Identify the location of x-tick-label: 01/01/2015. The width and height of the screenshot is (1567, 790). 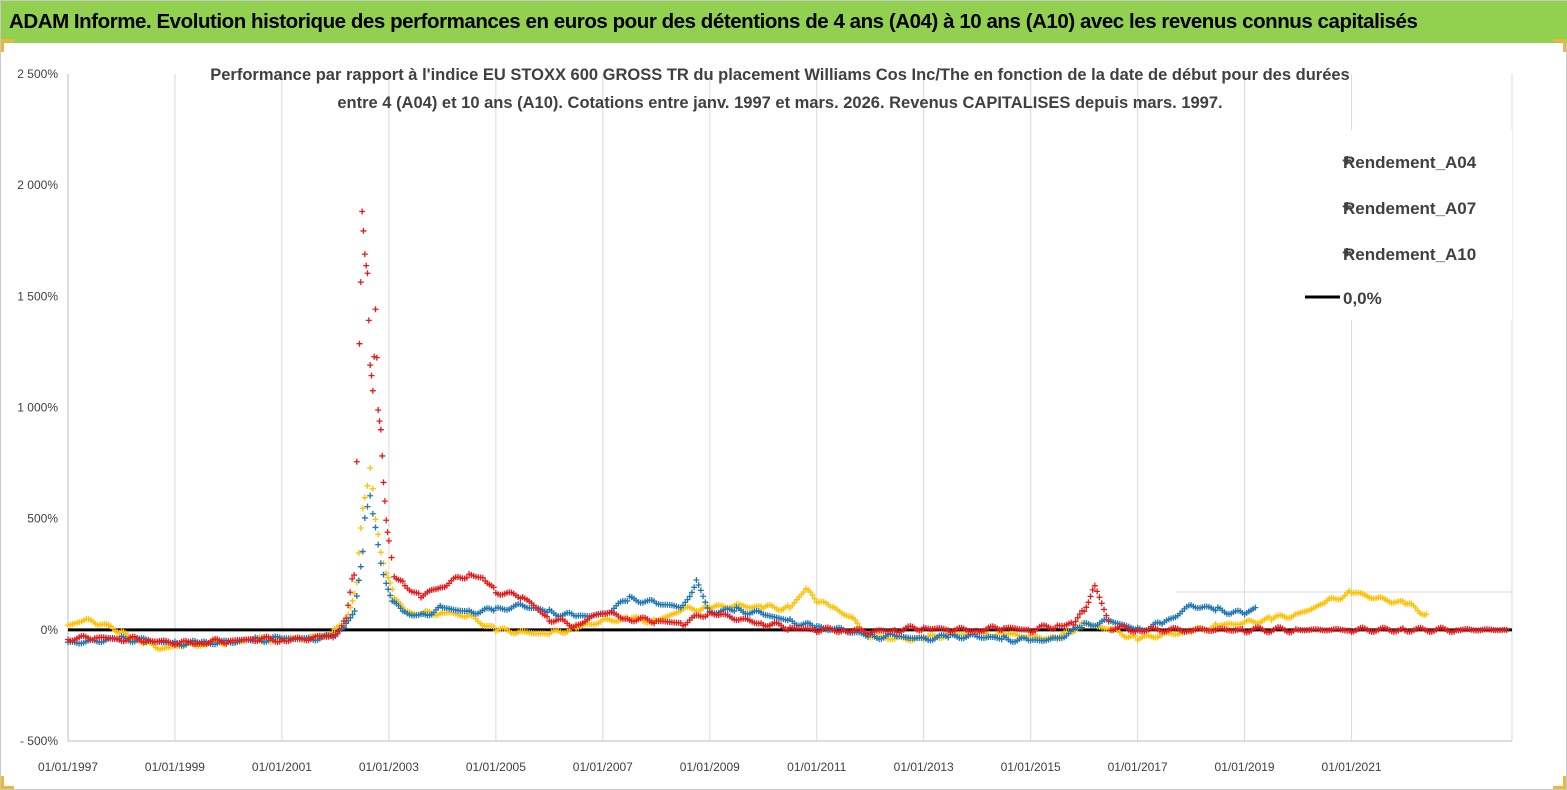
(1031, 767).